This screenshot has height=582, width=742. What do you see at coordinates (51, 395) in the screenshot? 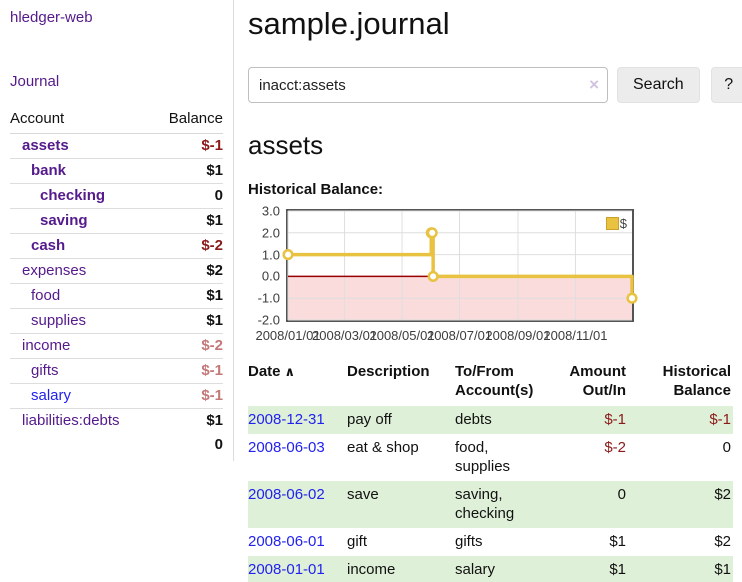
I see `account-link-salary: salary` at bounding box center [51, 395].